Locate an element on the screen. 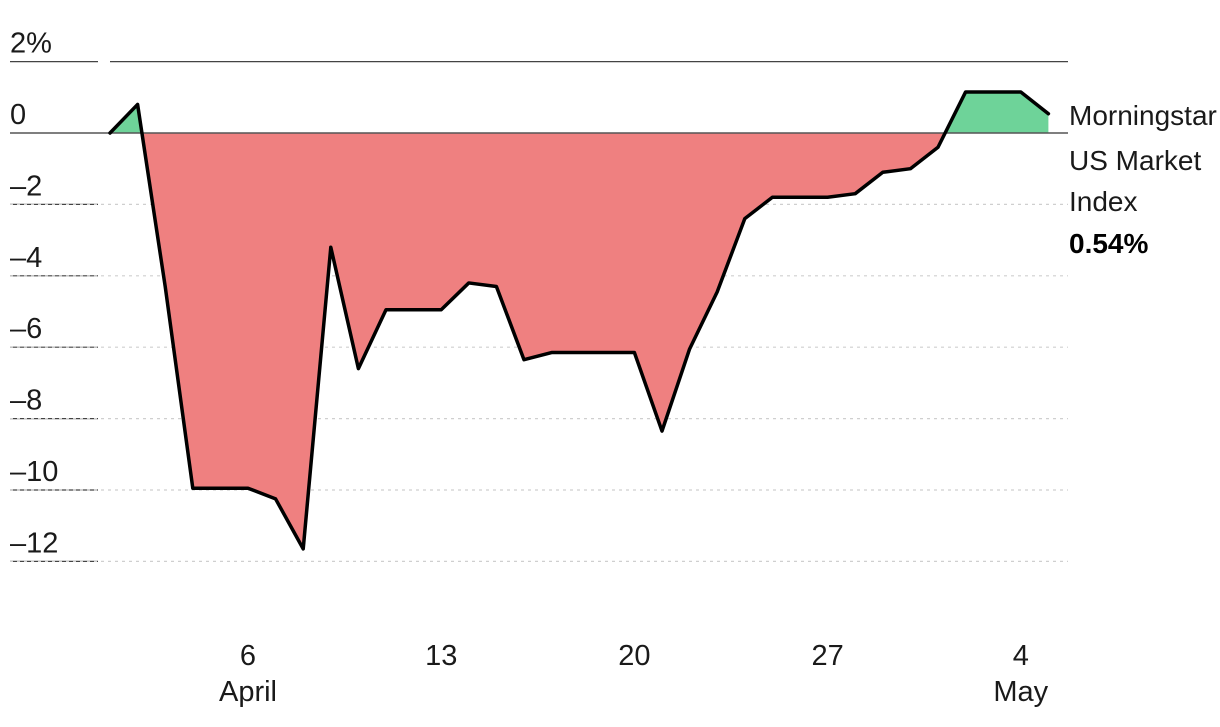  x-tick-label: 13 is located at coordinates (441, 656).